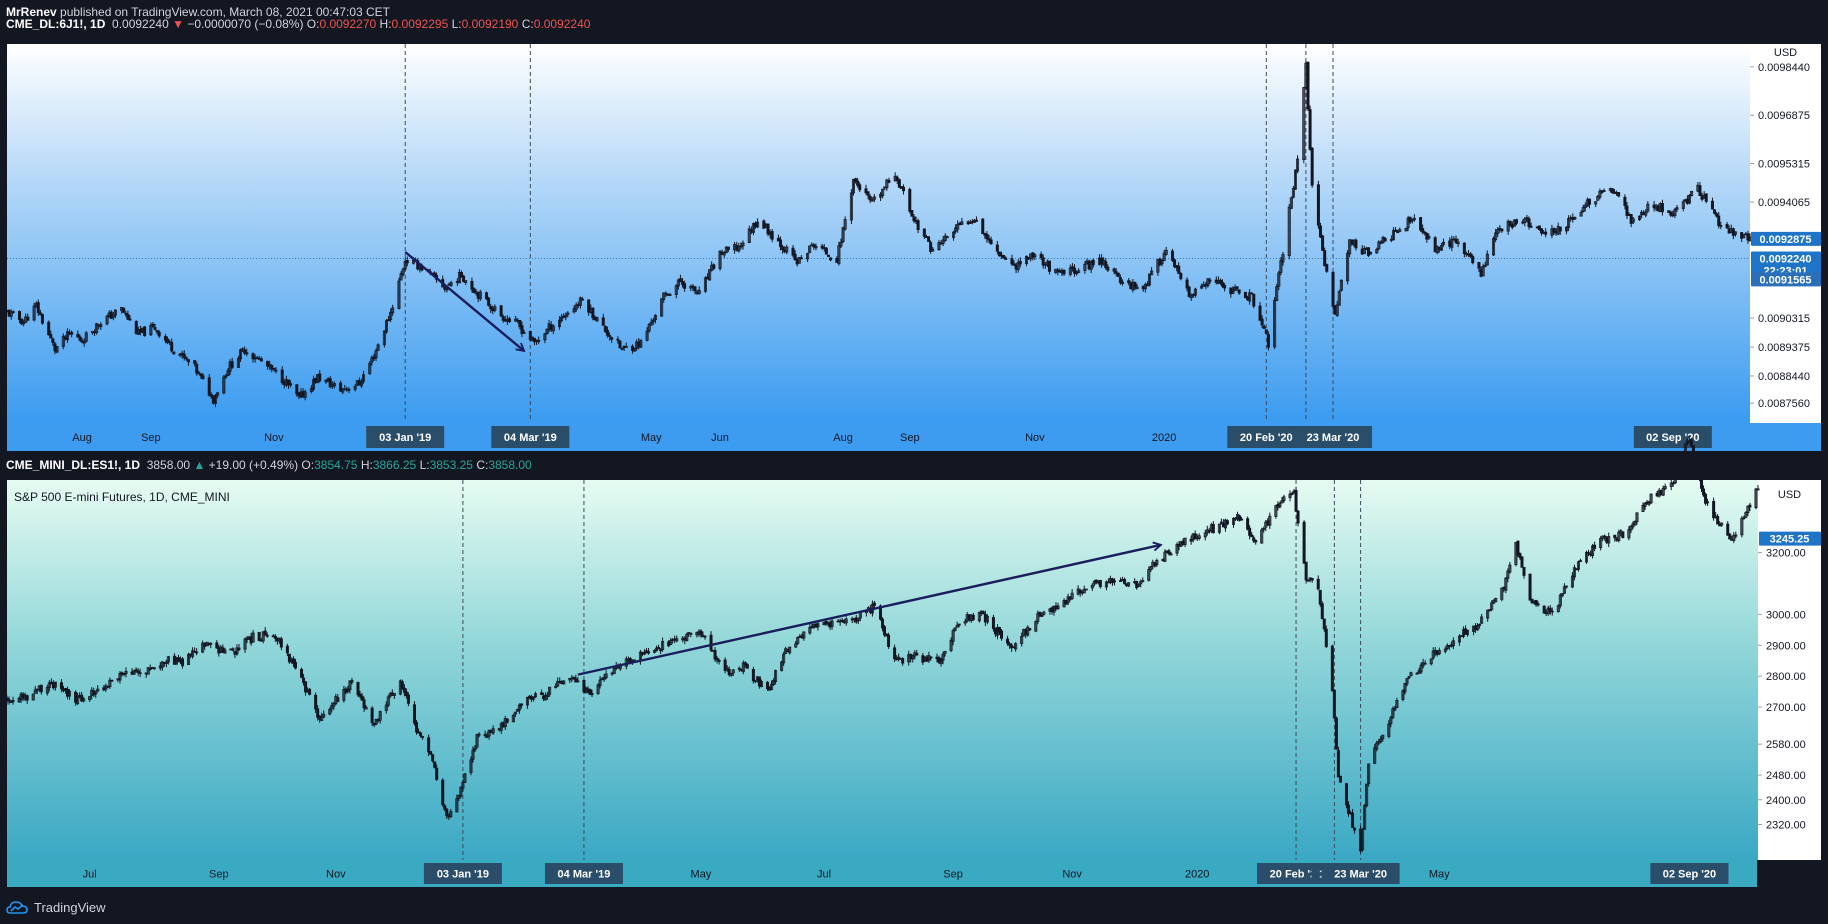 The height and width of the screenshot is (924, 1828). Describe the element at coordinates (530, 437) in the screenshot. I see `x-tick-highlight` at that location.